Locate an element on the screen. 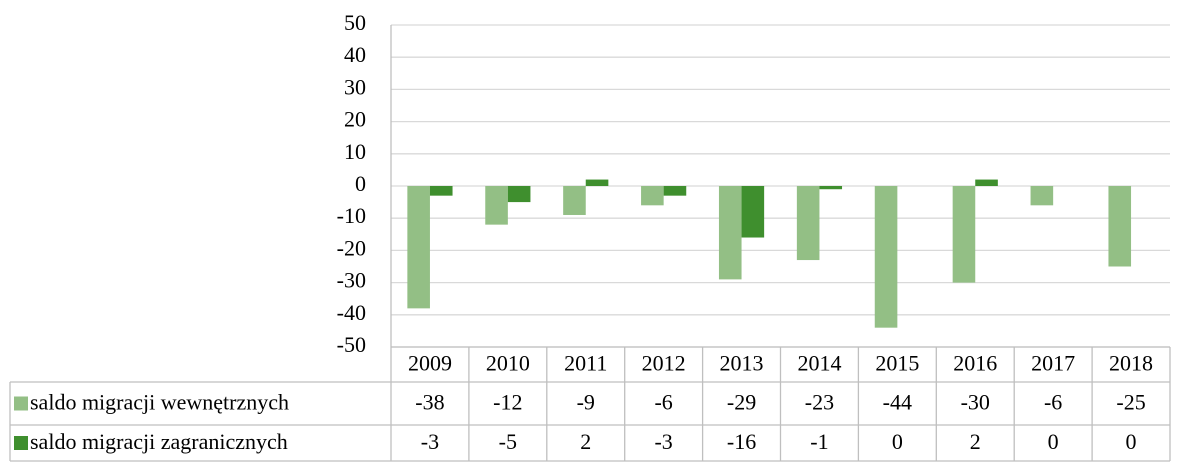 This screenshot has height=462, width=1177. table-value: -16 is located at coordinates (741, 441).